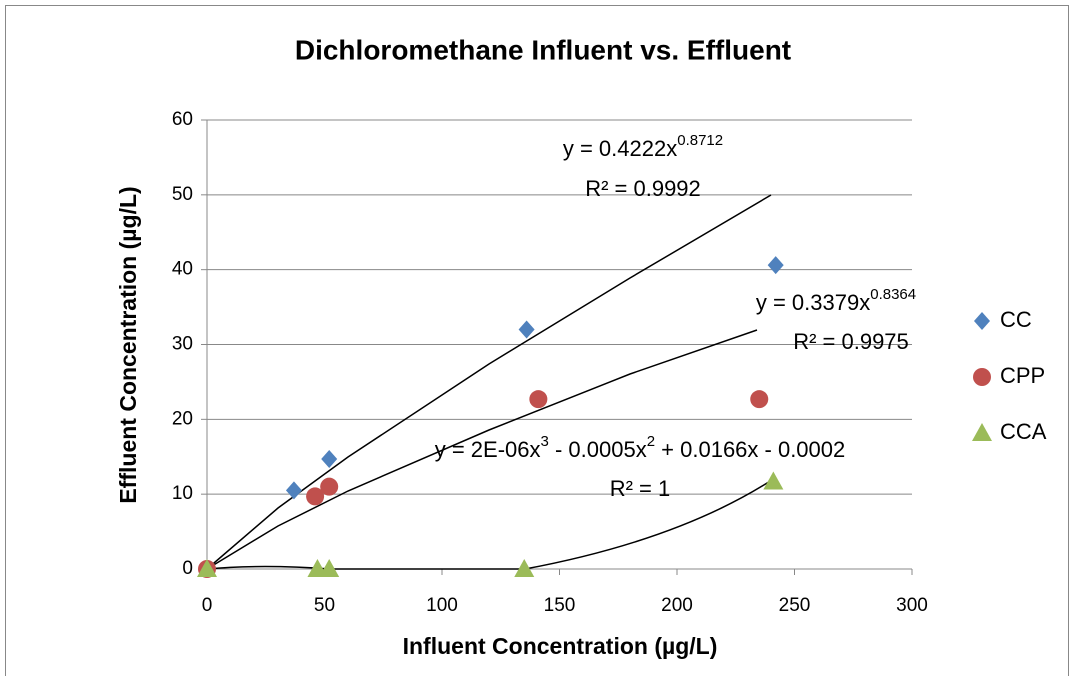 The height and width of the screenshot is (676, 1074). Describe the element at coordinates (182, 119) in the screenshot. I see `y-tick-label: 60` at that location.